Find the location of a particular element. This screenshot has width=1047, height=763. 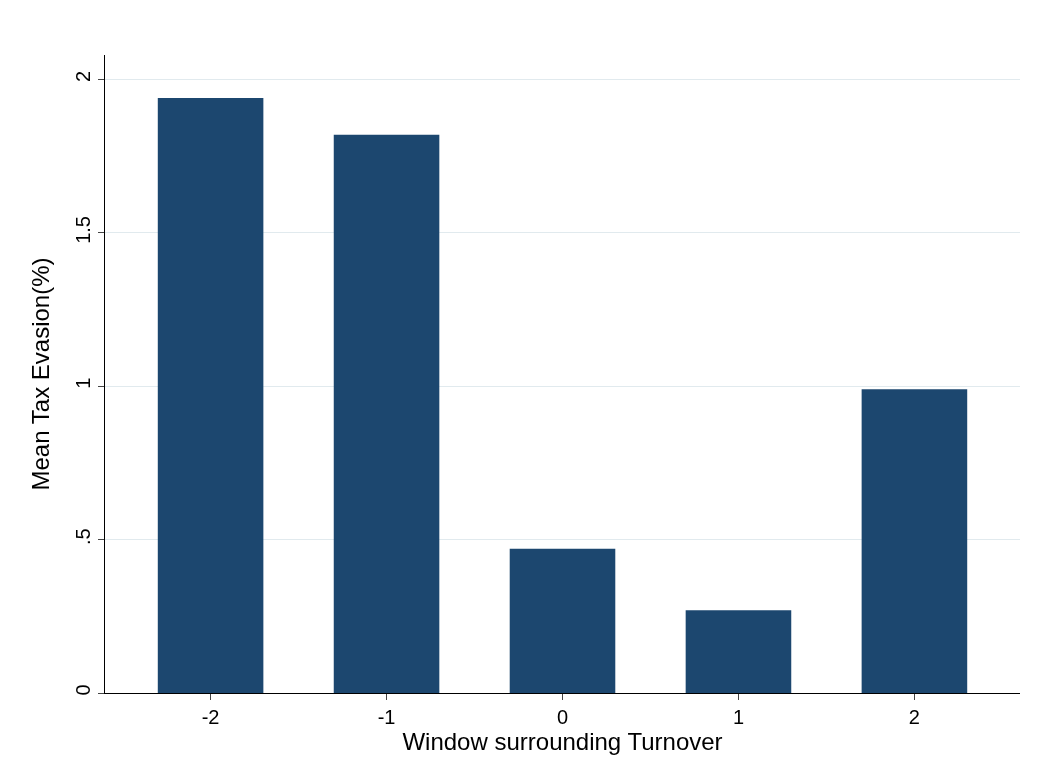

y-tick-label: 2 is located at coordinates (83, 76).